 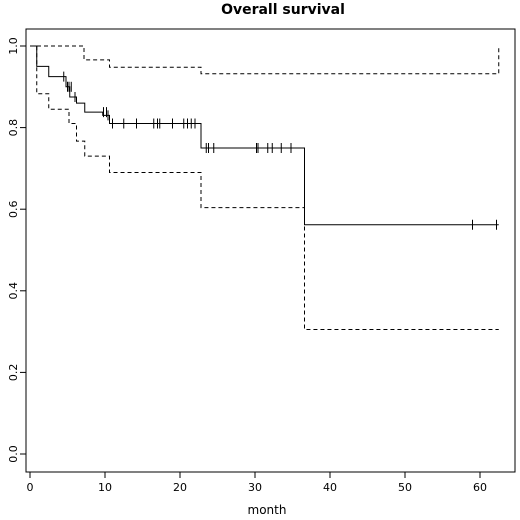 I want to click on x-tick-label: 50, so click(x=405, y=487).